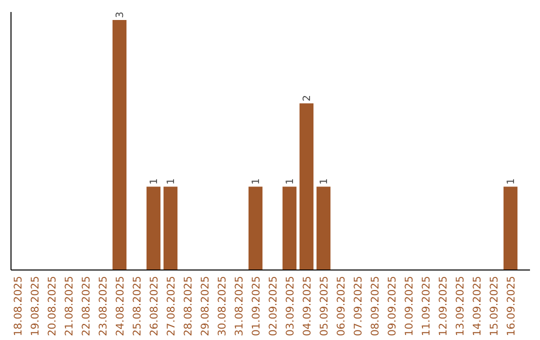  Describe the element at coordinates (324, 306) in the screenshot. I see `x-tick-label: 05.09.2025` at that location.